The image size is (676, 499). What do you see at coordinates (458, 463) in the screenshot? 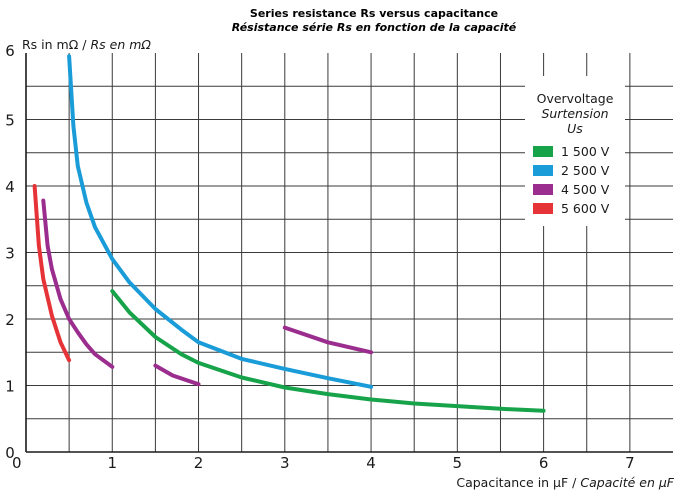
I see `x-tick-label: 5` at bounding box center [458, 463].